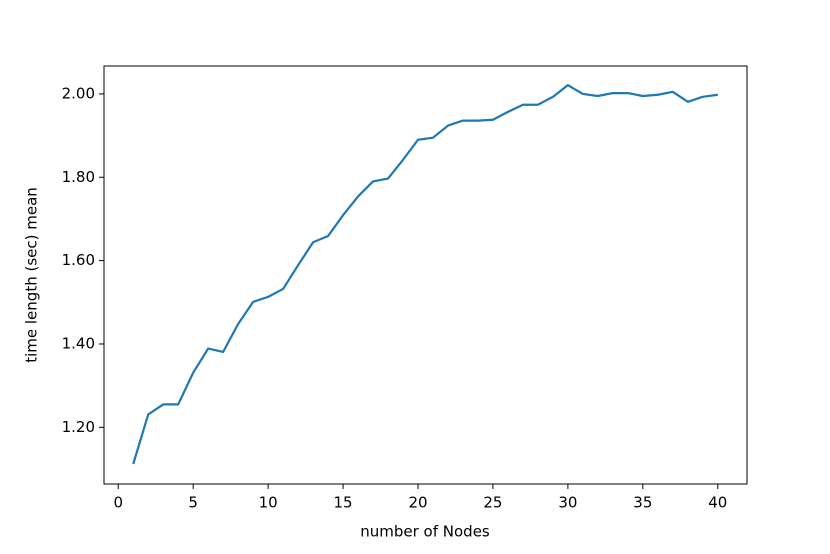  I want to click on x-tick-label: 20, so click(417, 503).